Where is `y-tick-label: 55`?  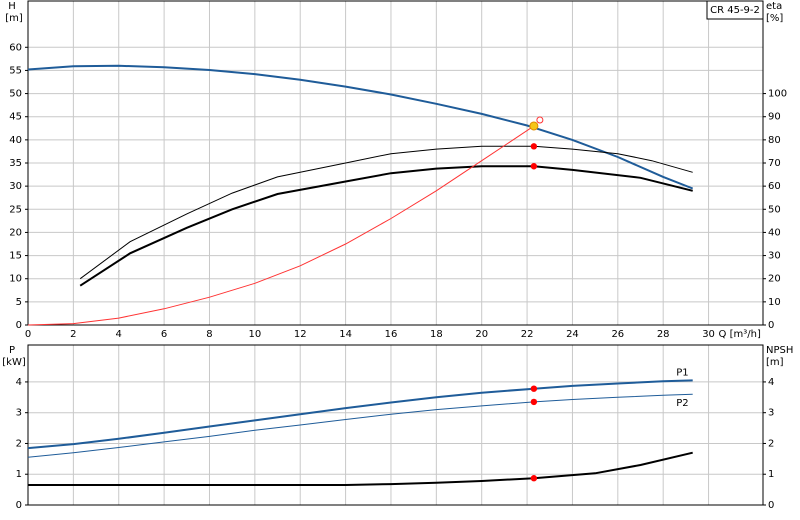 y-tick-label: 55 is located at coordinates (15, 70).